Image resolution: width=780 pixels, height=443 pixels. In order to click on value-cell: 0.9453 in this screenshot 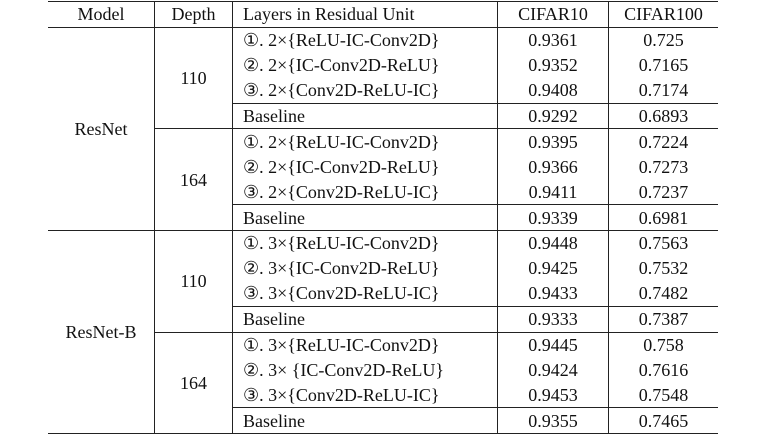, I will do `click(553, 395)`.